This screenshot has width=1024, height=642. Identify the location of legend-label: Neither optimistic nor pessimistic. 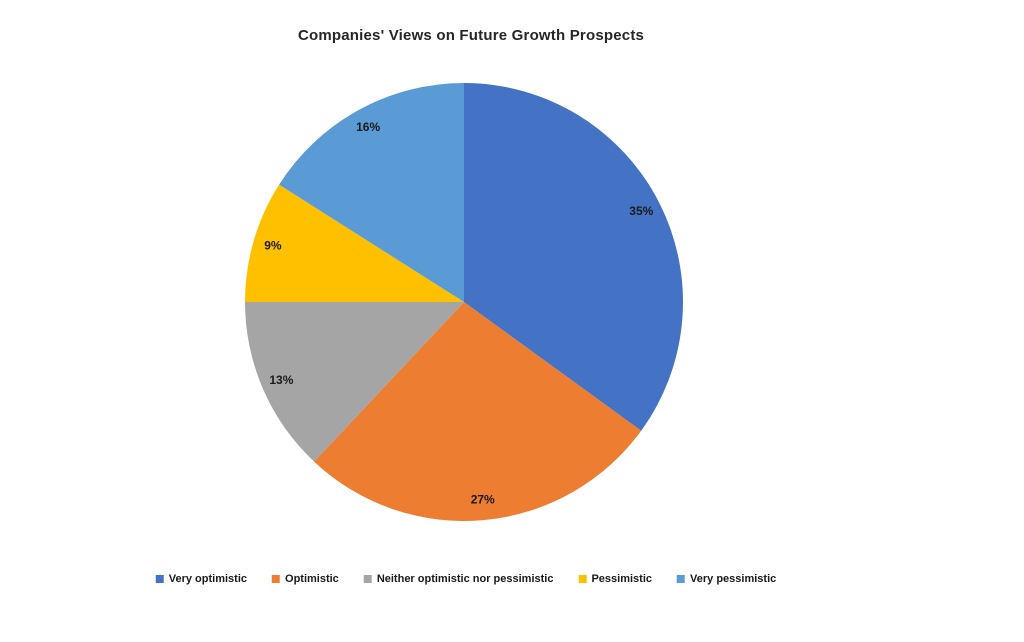
(465, 579).